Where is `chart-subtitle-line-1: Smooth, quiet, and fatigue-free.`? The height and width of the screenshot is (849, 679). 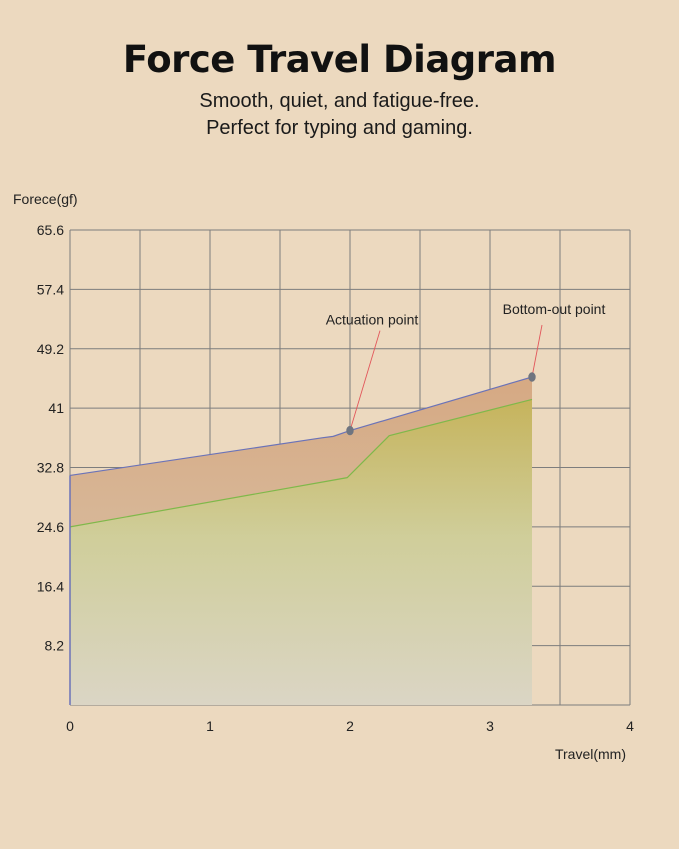
chart-subtitle-line-1: Smooth, quiet, and fatigue-free. is located at coordinates (339, 101).